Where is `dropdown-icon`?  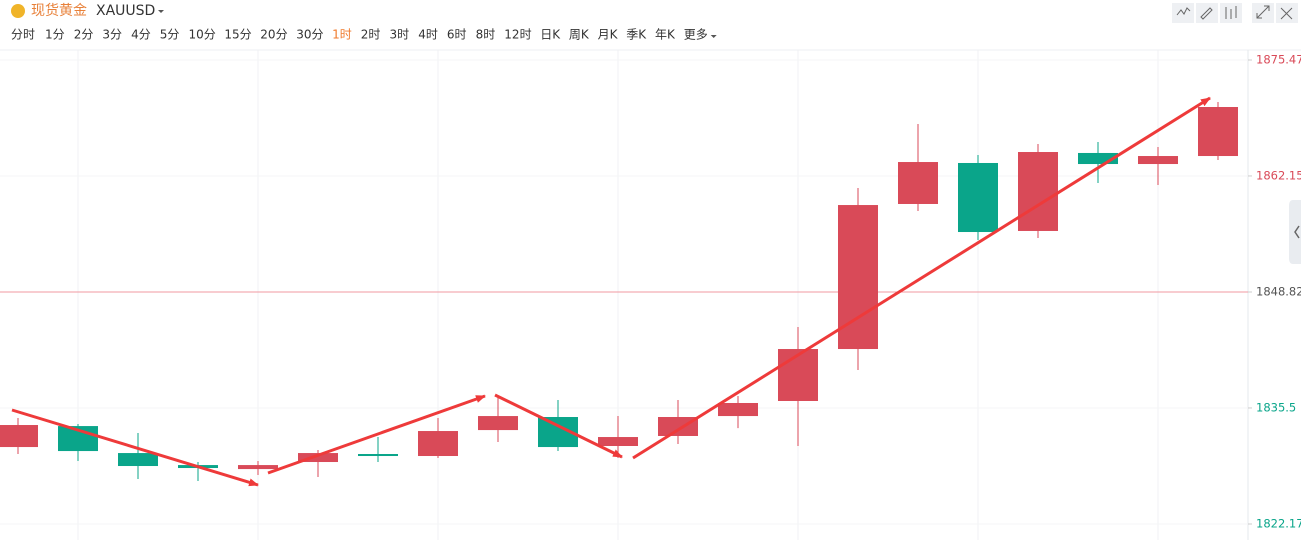
dropdown-icon is located at coordinates (161, 11).